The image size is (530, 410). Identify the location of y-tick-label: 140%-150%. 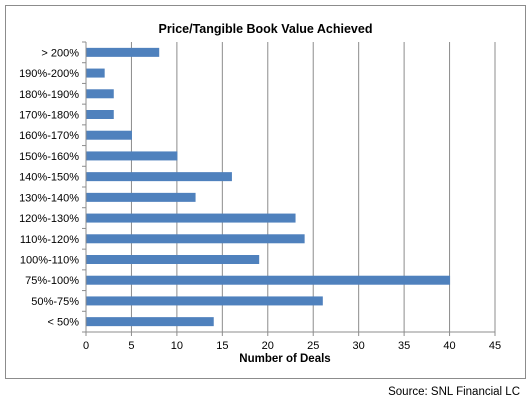
(49, 178).